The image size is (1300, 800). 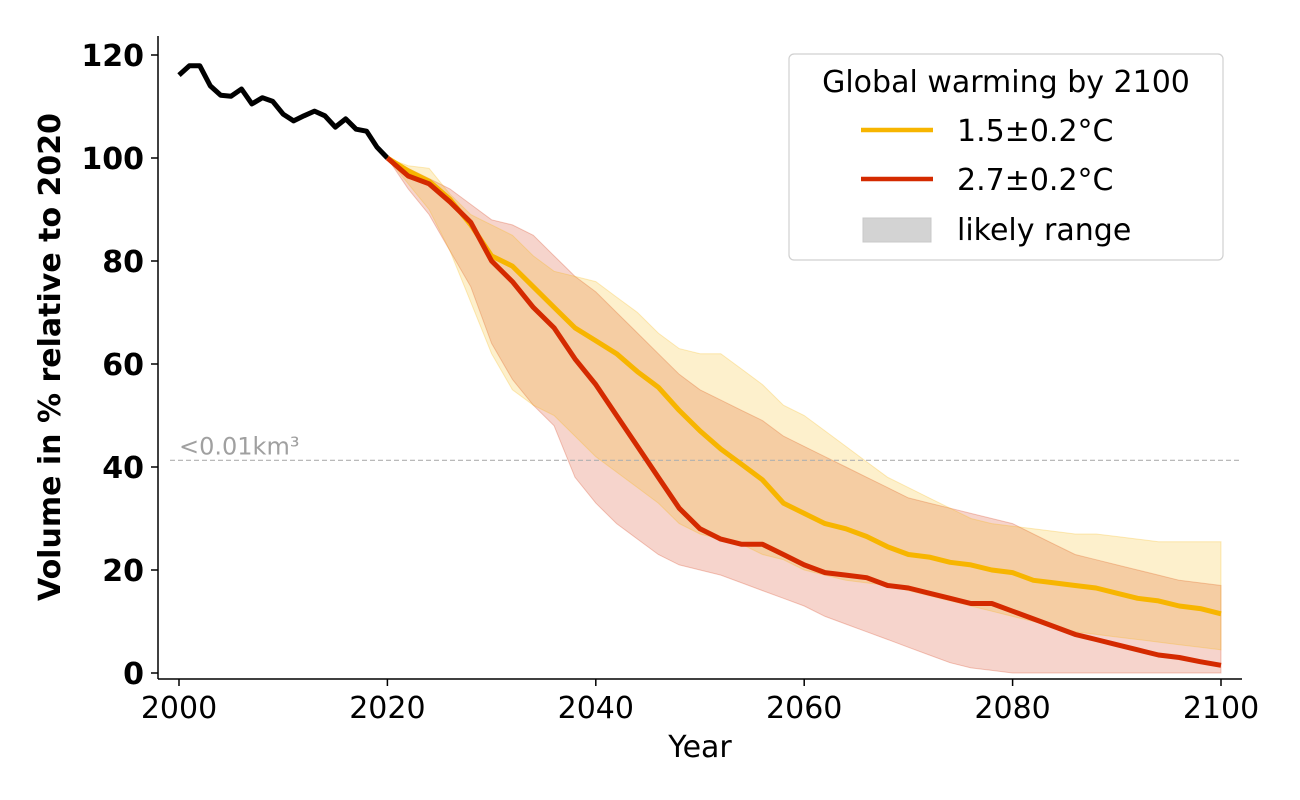 I want to click on y-tick-label: 40, so click(x=123, y=468).